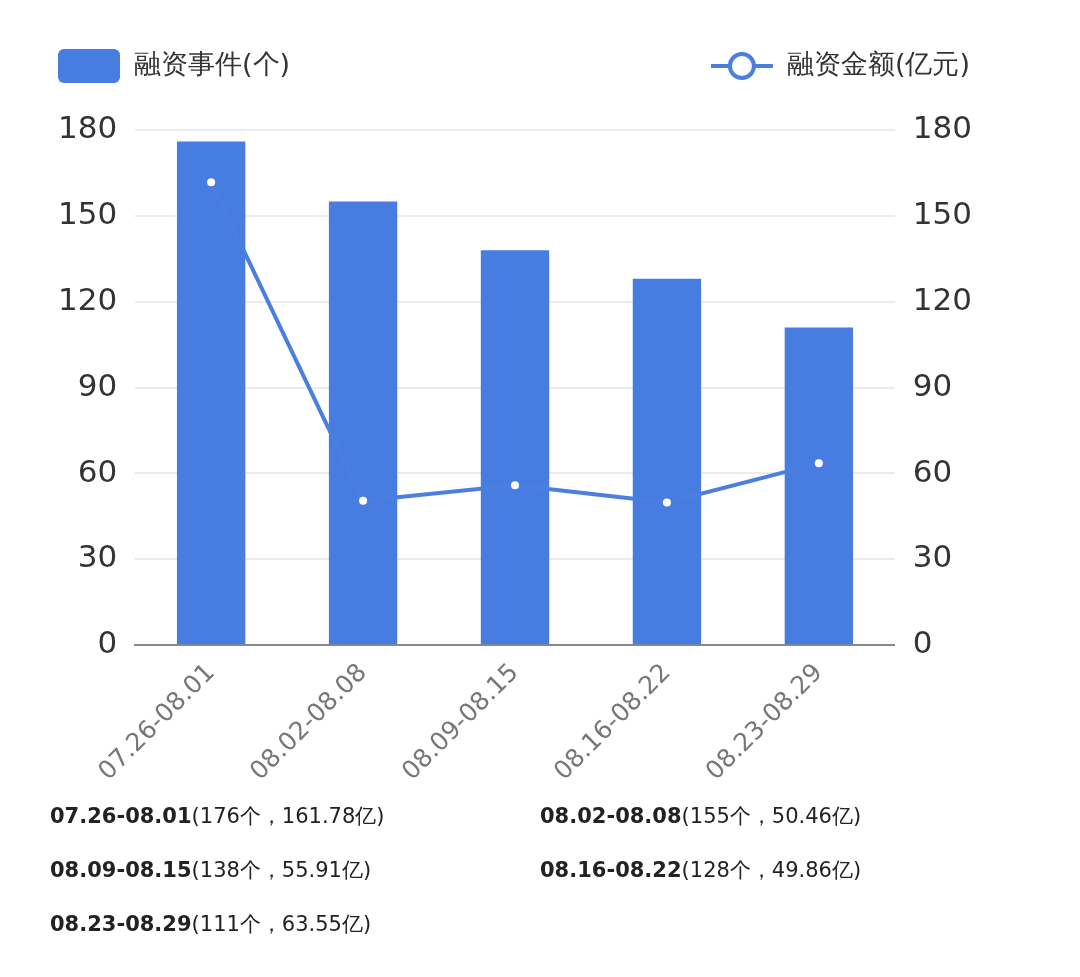 The height and width of the screenshot is (977, 1080). Describe the element at coordinates (88, 127) in the screenshot. I see `y-tick-label: 180` at that location.